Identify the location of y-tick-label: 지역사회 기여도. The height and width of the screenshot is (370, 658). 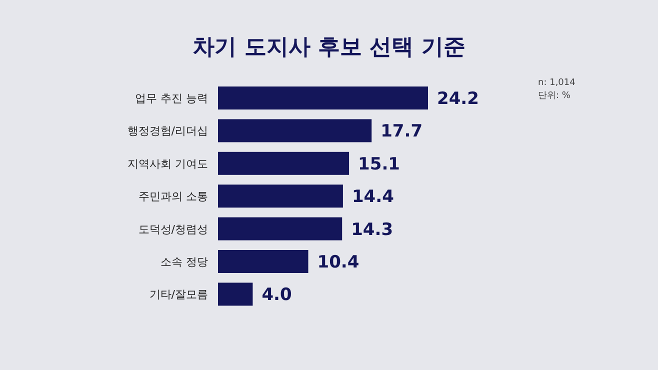
(168, 163).